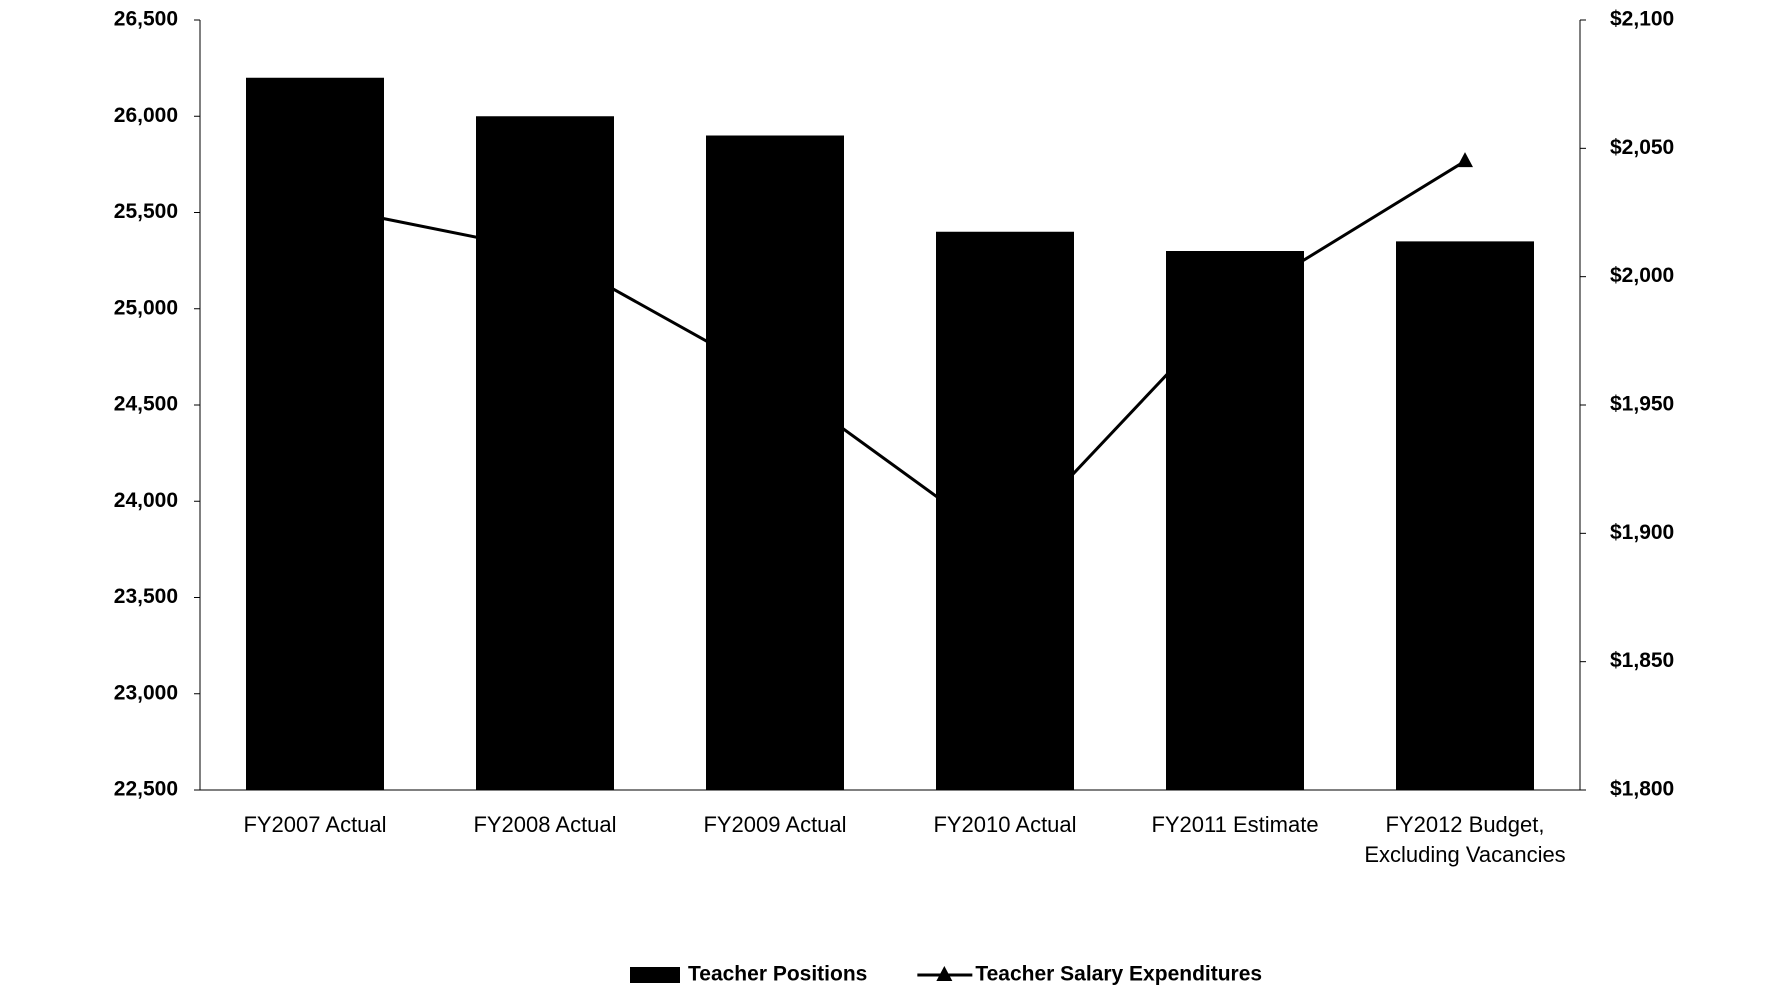 The image size is (1785, 985). Describe the element at coordinates (146, 115) in the screenshot. I see `y-tick-label: 26,000` at that location.